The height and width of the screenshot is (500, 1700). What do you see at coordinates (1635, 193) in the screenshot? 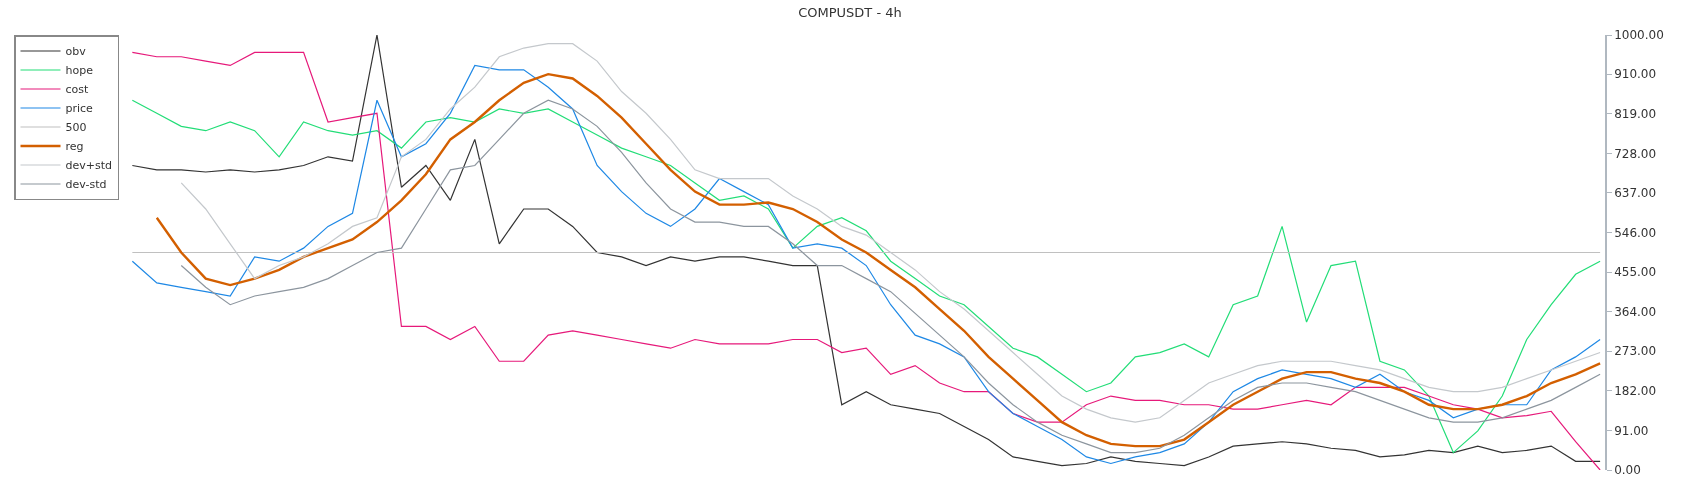
I see `y-tick-label: 637.00` at bounding box center [1635, 193].